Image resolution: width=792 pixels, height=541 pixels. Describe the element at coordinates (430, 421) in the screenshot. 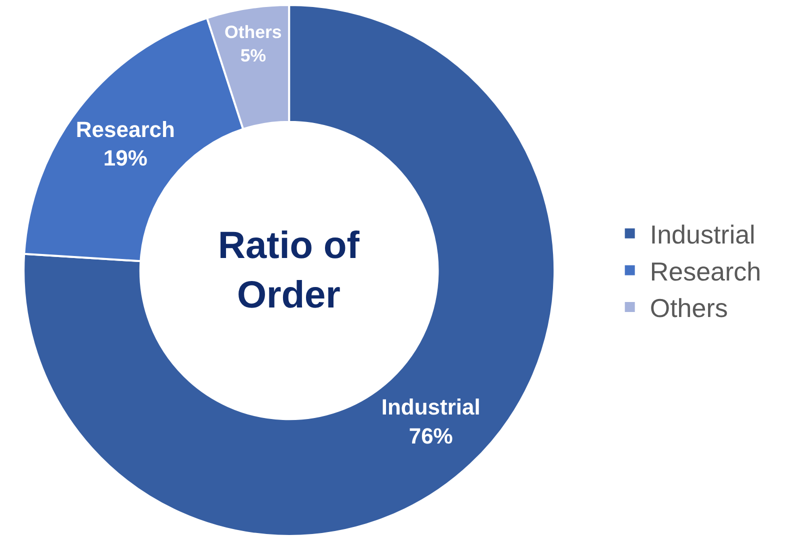

I see `data-label: Industrial 76%` at that location.